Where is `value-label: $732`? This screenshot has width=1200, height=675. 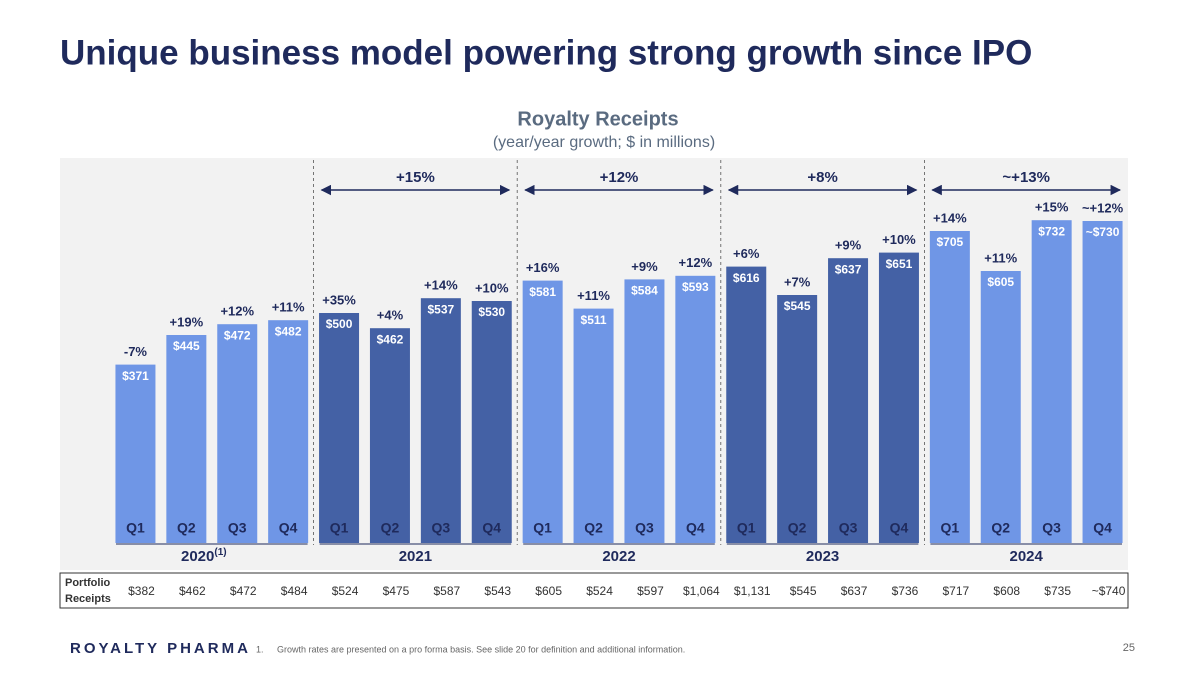 value-label: $732 is located at coordinates (1051, 231).